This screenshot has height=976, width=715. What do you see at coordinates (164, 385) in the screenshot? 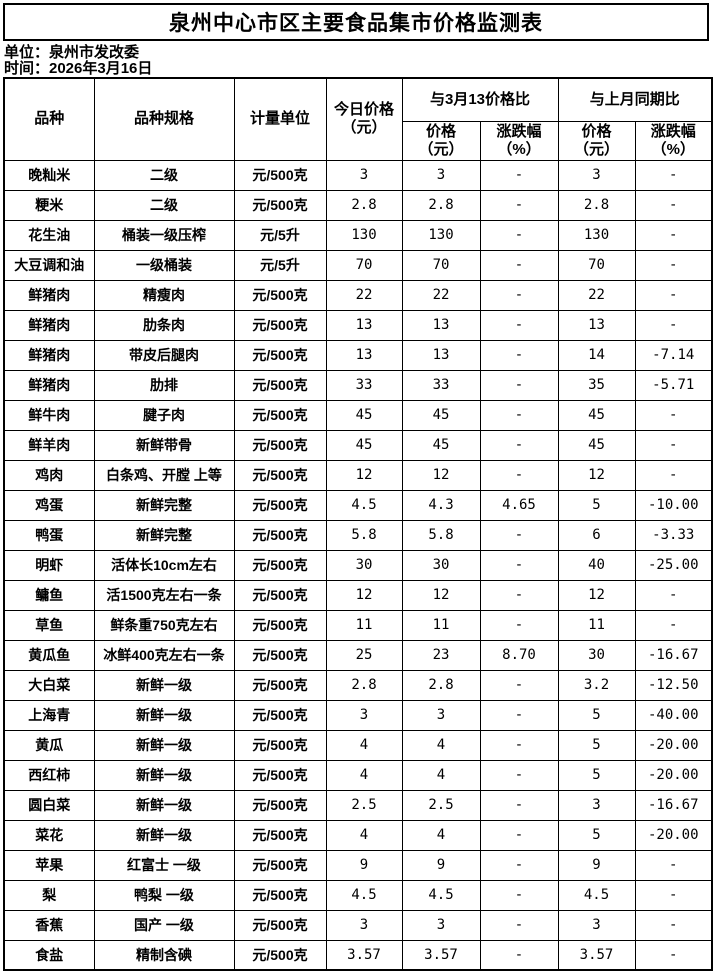
I see `cell-spec: 肋排` at bounding box center [164, 385].